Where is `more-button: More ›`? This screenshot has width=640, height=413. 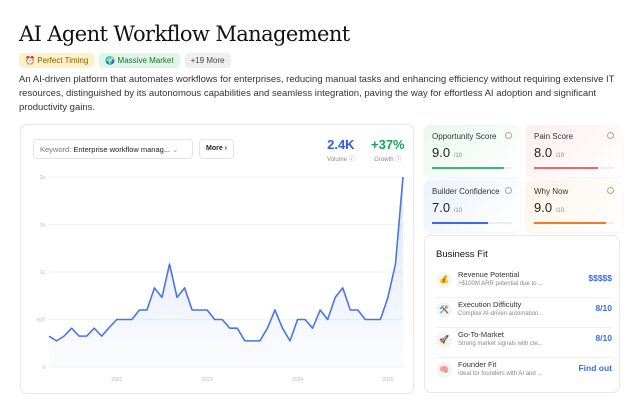 more-button: More › is located at coordinates (216, 149).